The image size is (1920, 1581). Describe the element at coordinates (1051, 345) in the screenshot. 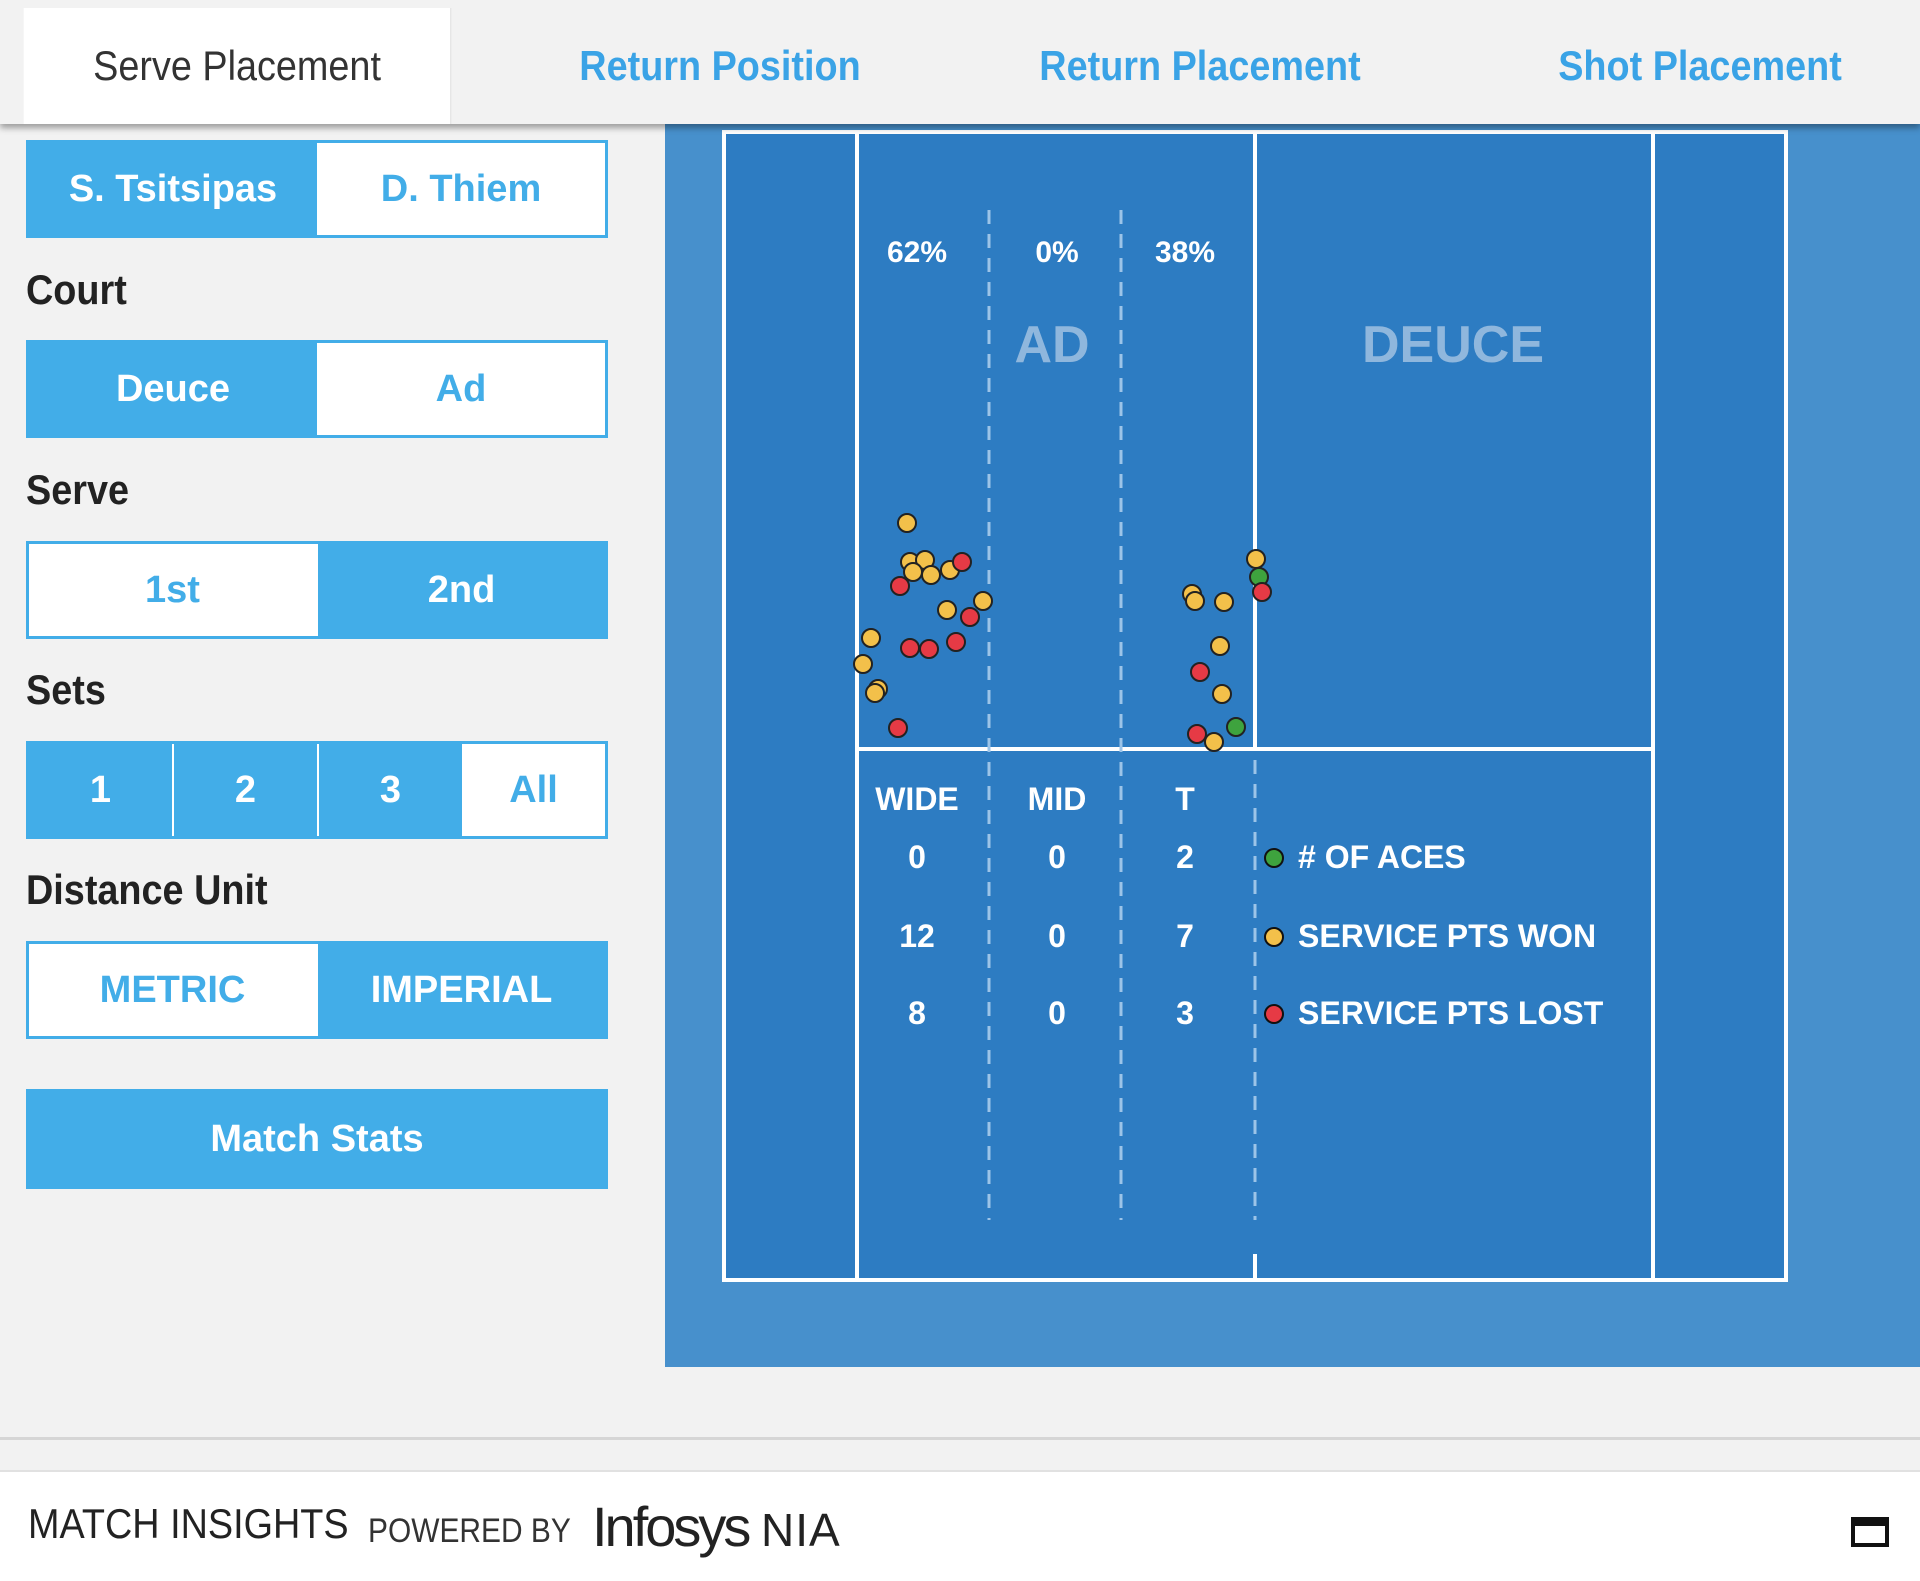

I see `ad-court-label: AD` at that location.